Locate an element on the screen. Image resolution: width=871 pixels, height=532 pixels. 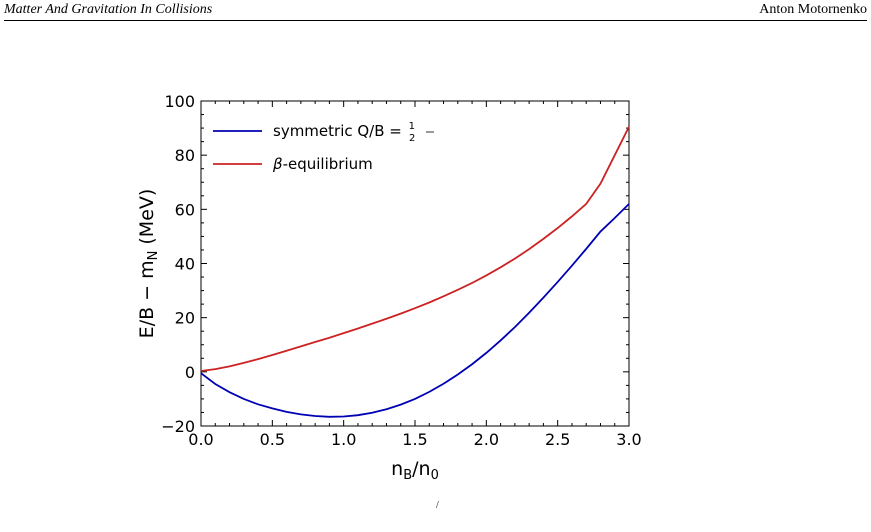
x-tick-label: 1.0 is located at coordinates (343, 439).